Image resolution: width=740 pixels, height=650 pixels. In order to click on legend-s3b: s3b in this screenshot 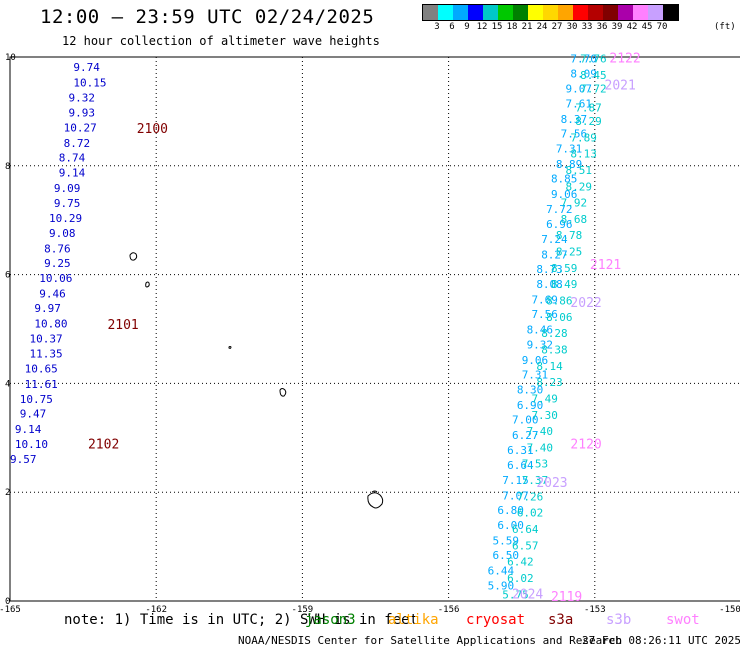, I will do `click(619, 620)`.